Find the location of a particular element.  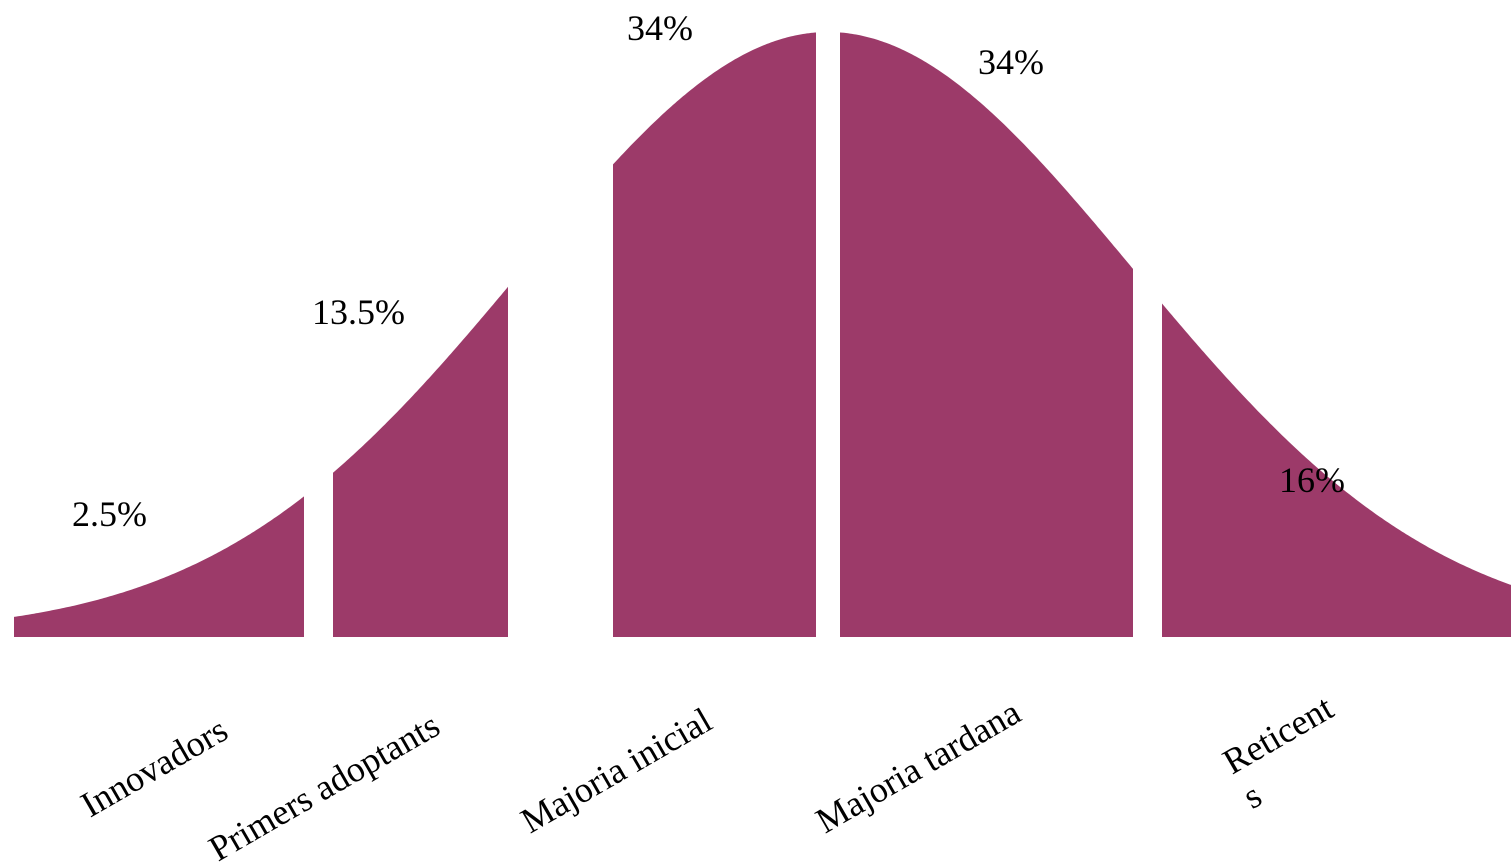

percent-label-innovadors: 2.5% is located at coordinates (109, 514).